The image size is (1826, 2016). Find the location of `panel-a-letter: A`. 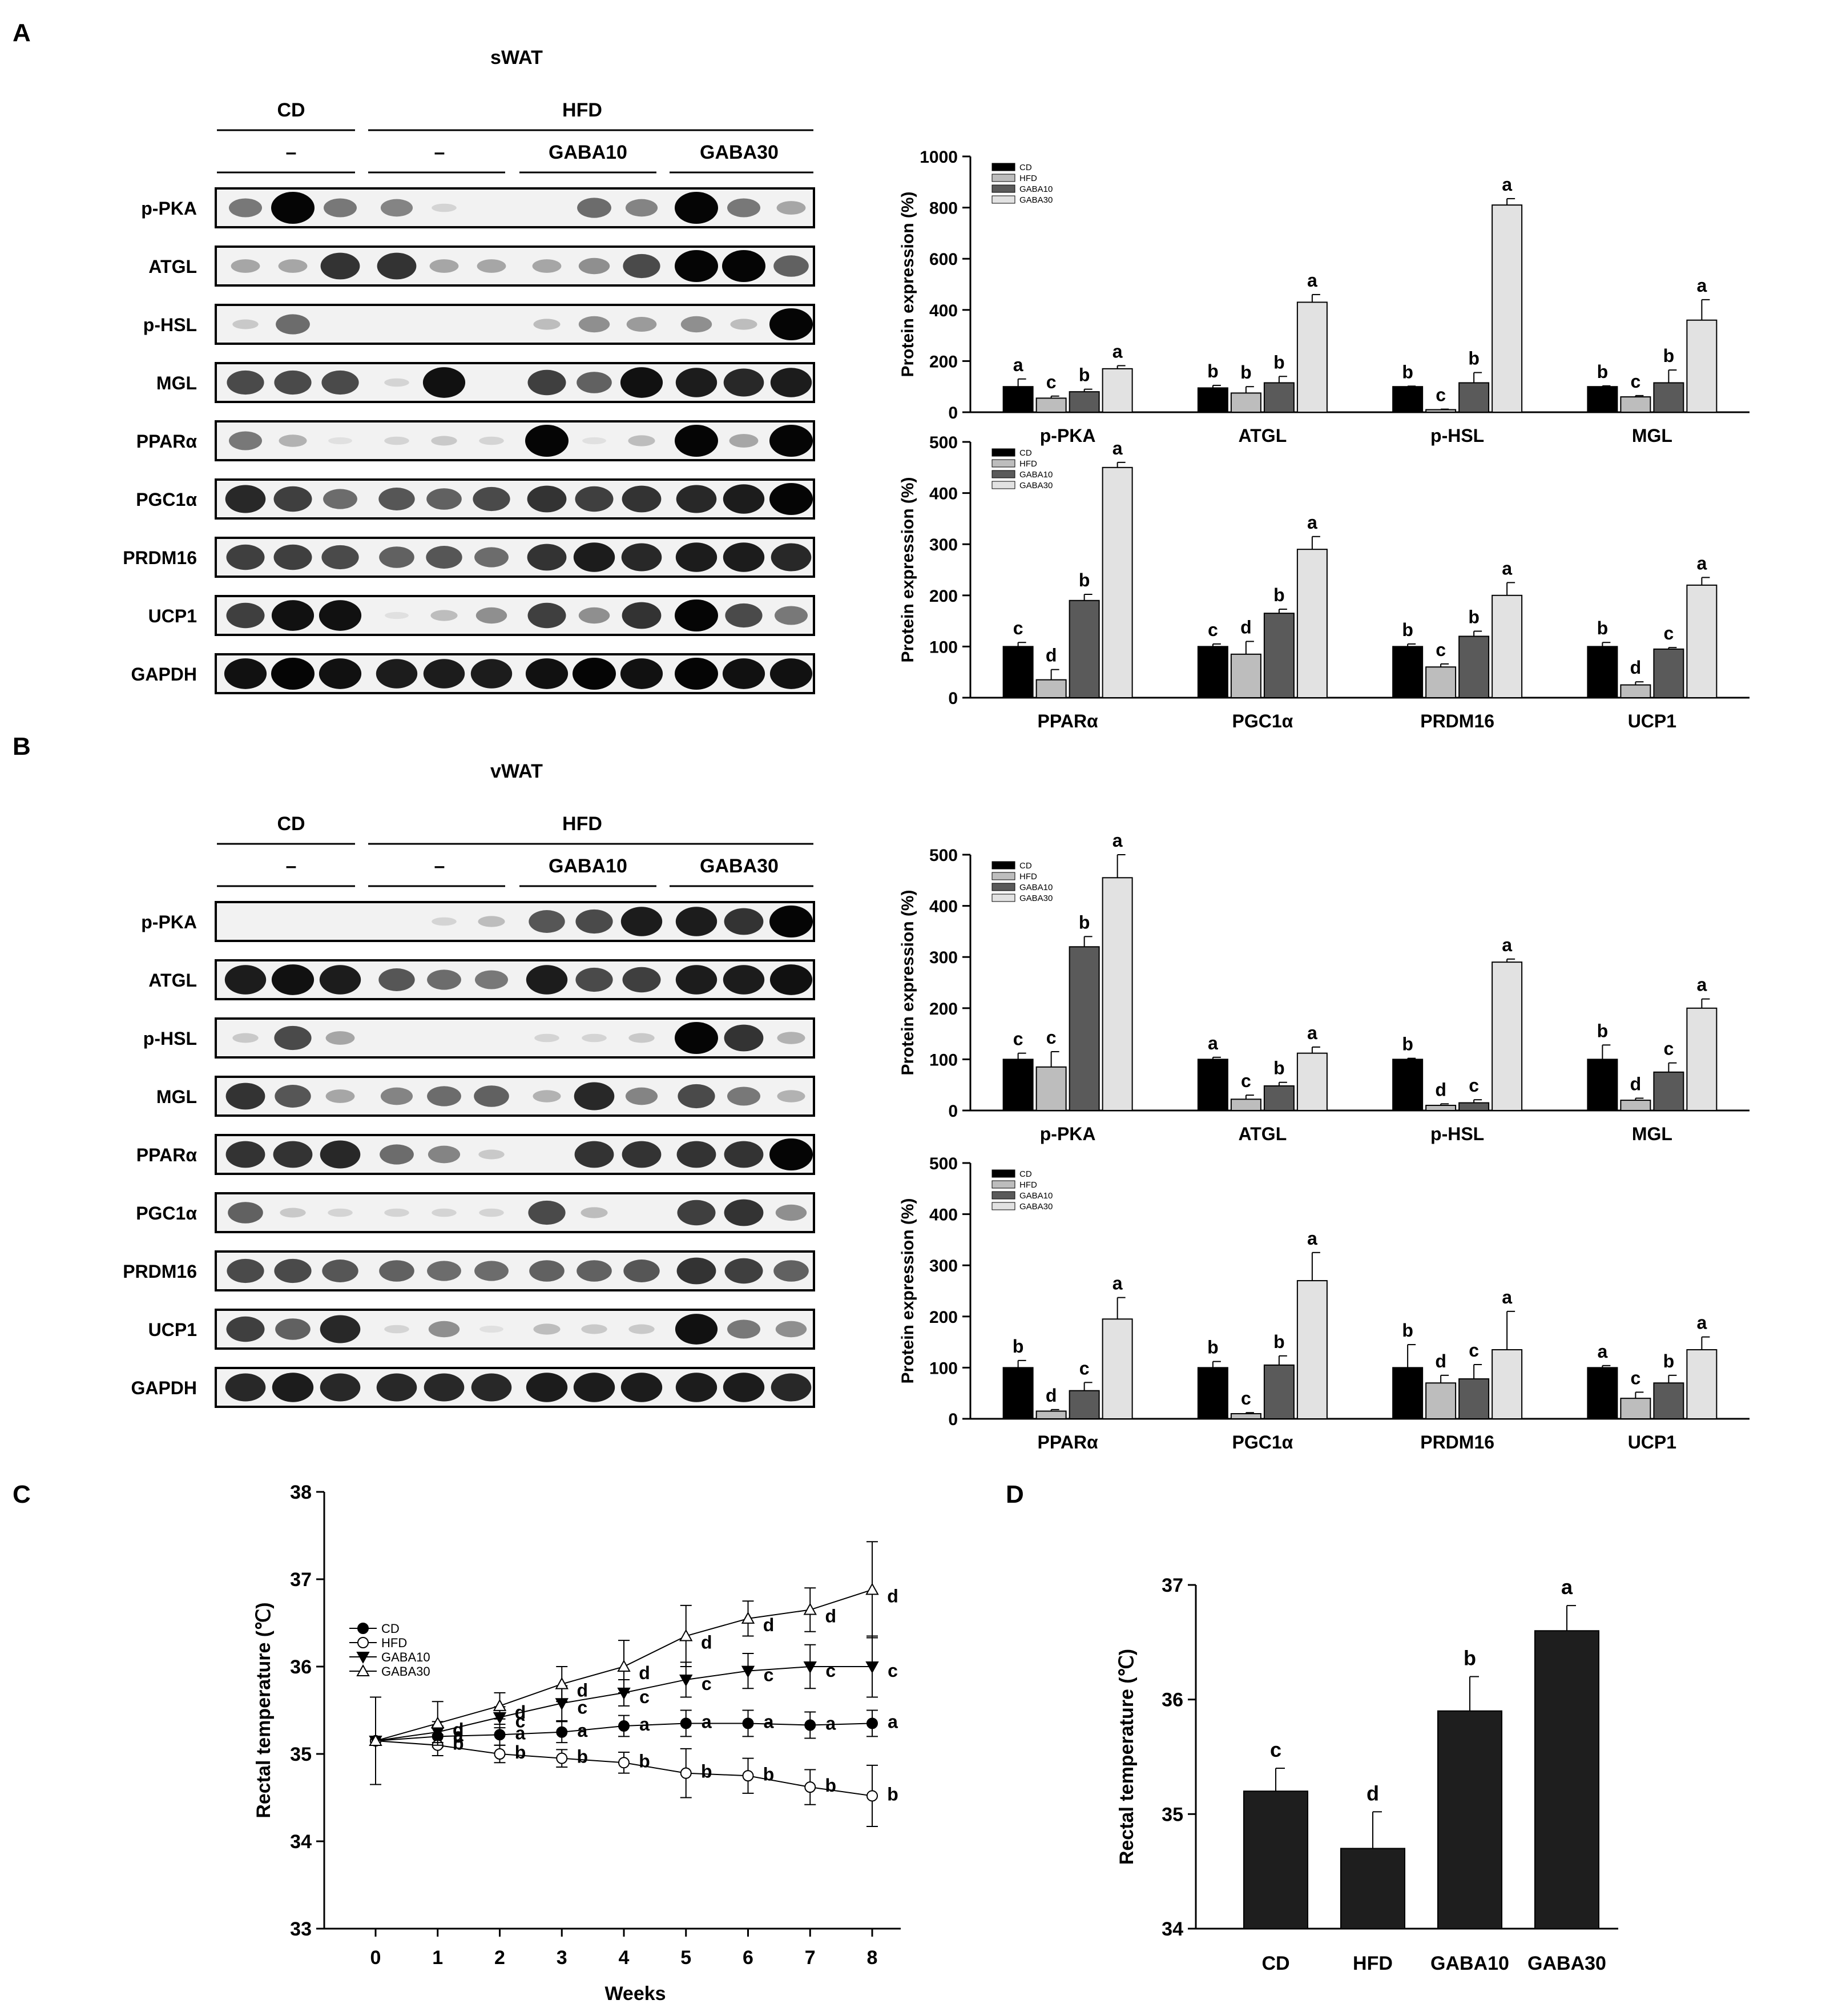

panel-a-letter: A is located at coordinates (22, 33).